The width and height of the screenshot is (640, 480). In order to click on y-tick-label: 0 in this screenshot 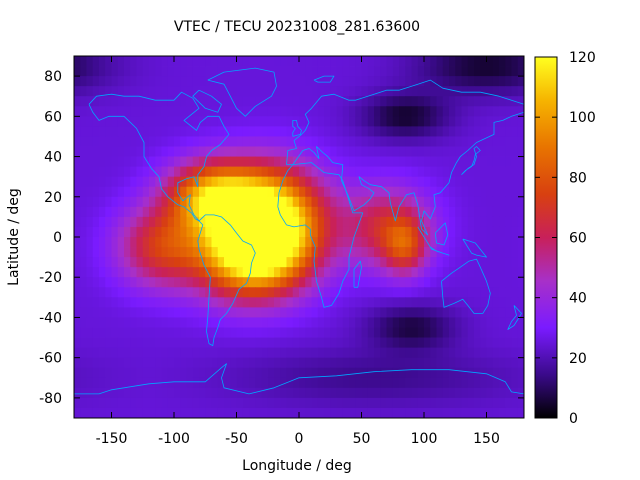, I will do `click(57, 238)`.